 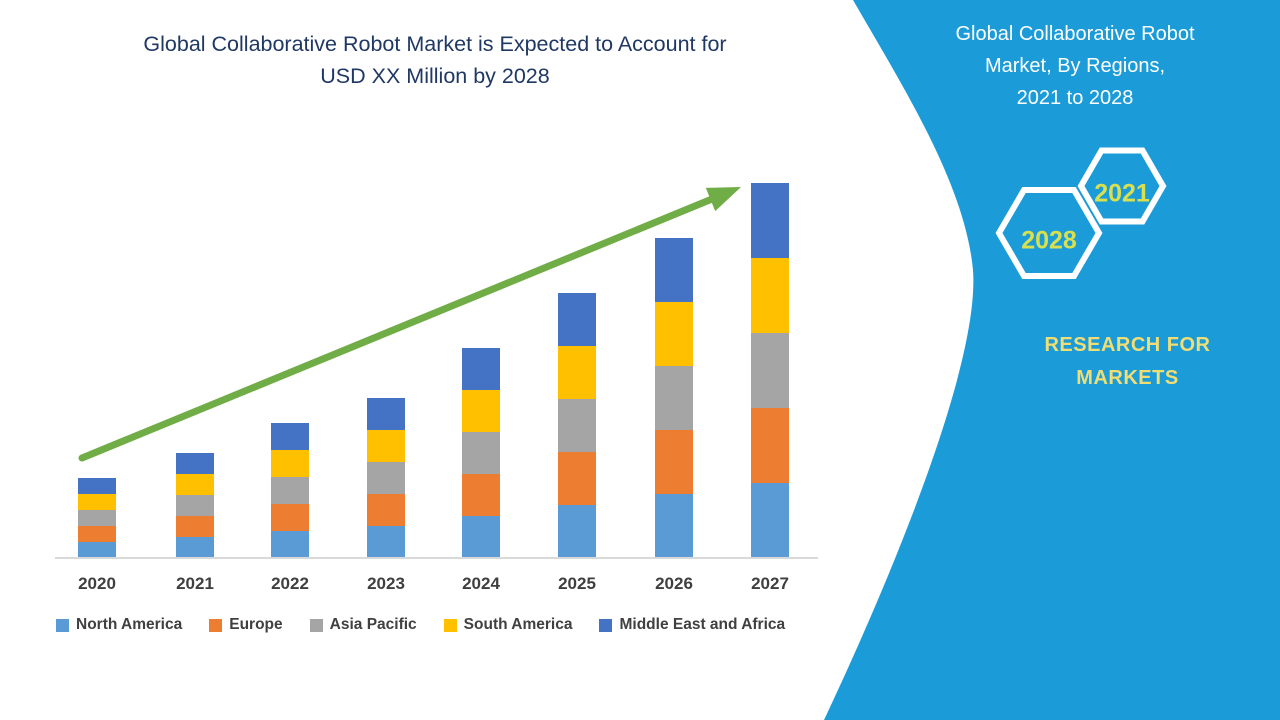 I want to click on legend-item-north-america: North America, so click(x=119, y=625).